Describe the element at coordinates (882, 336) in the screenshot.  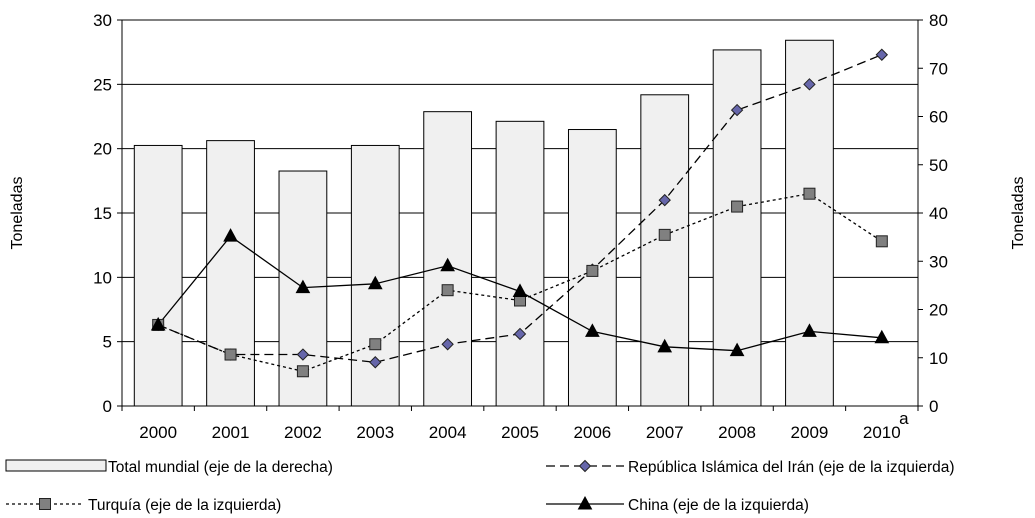
I see `point-2-2010` at that location.